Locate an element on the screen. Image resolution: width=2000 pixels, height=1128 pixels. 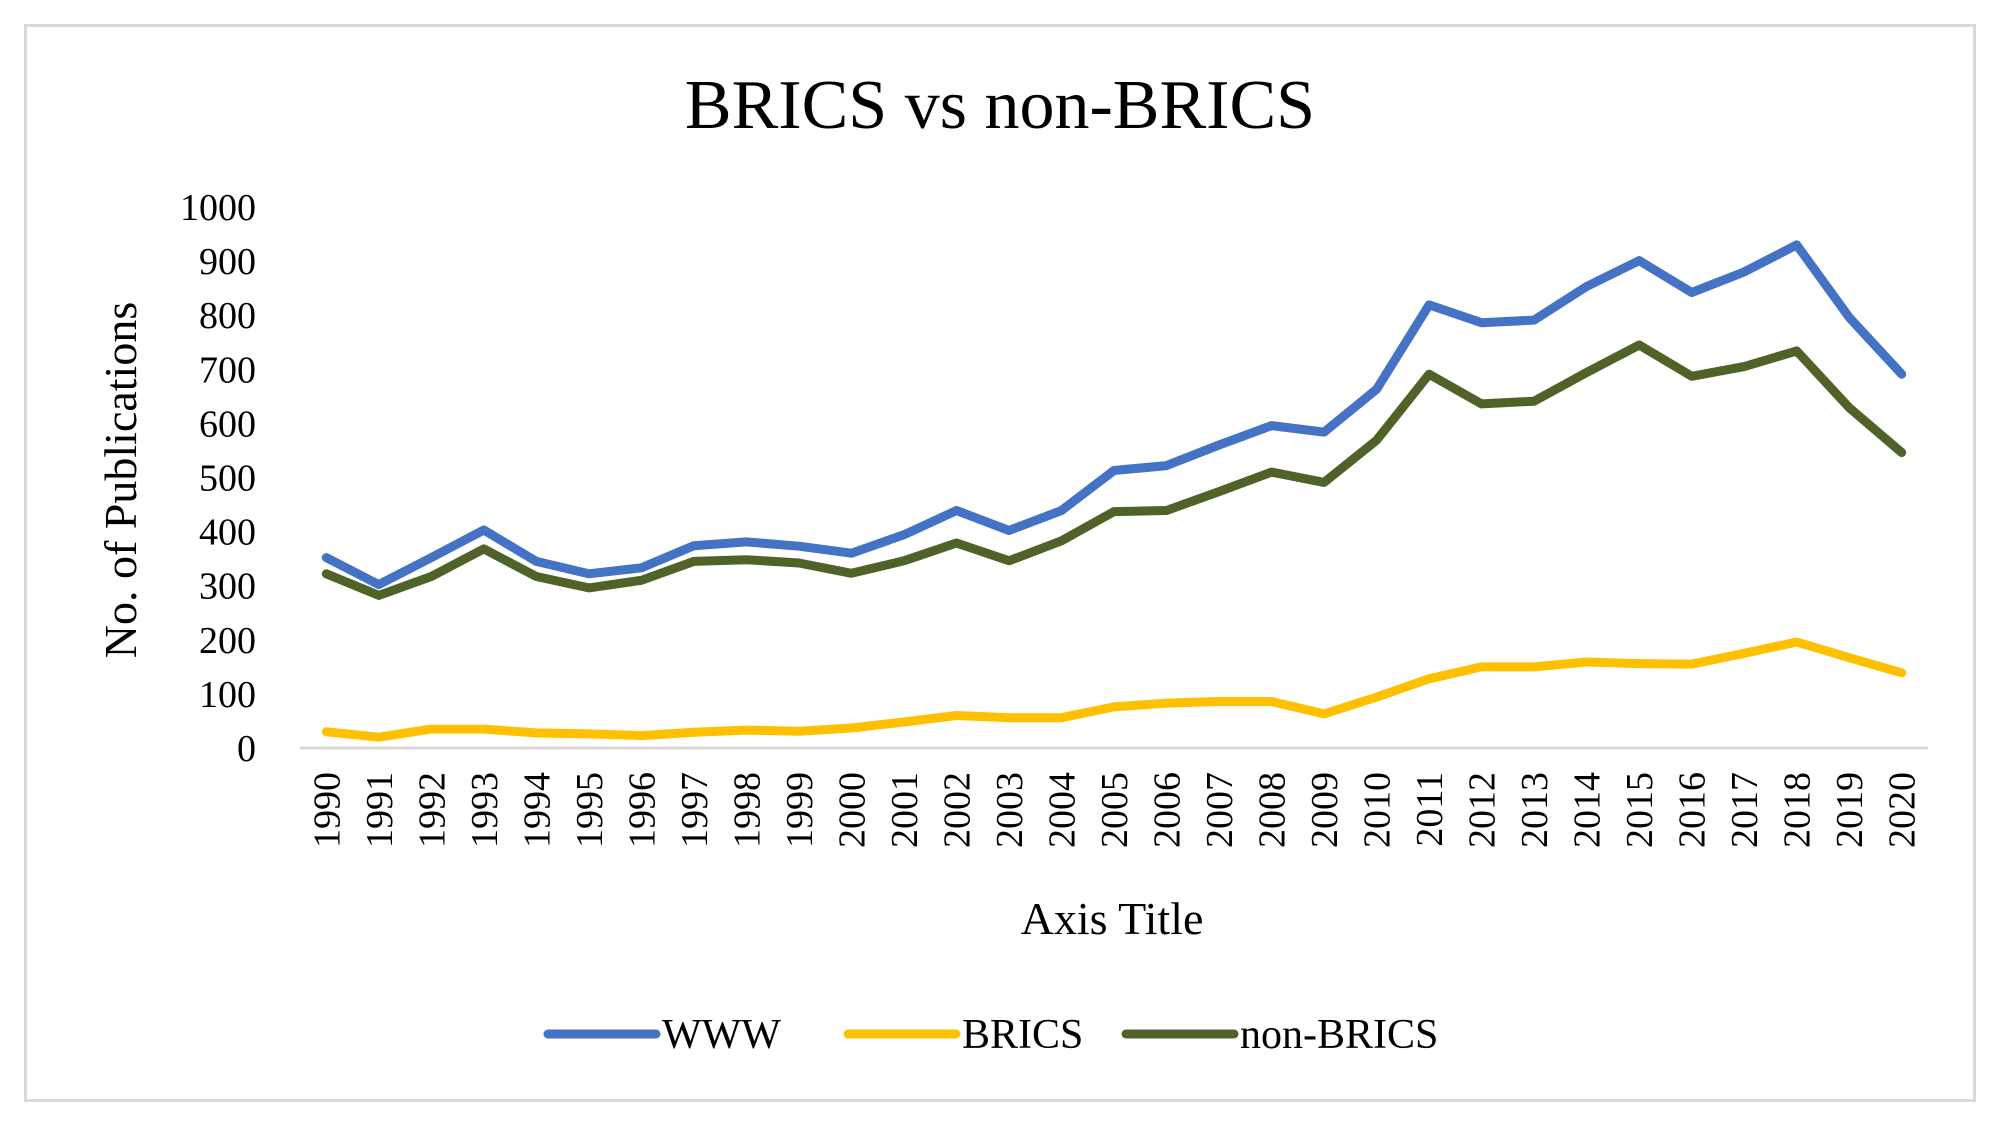
x-tick-label: 2015 is located at coordinates (1640, 810).